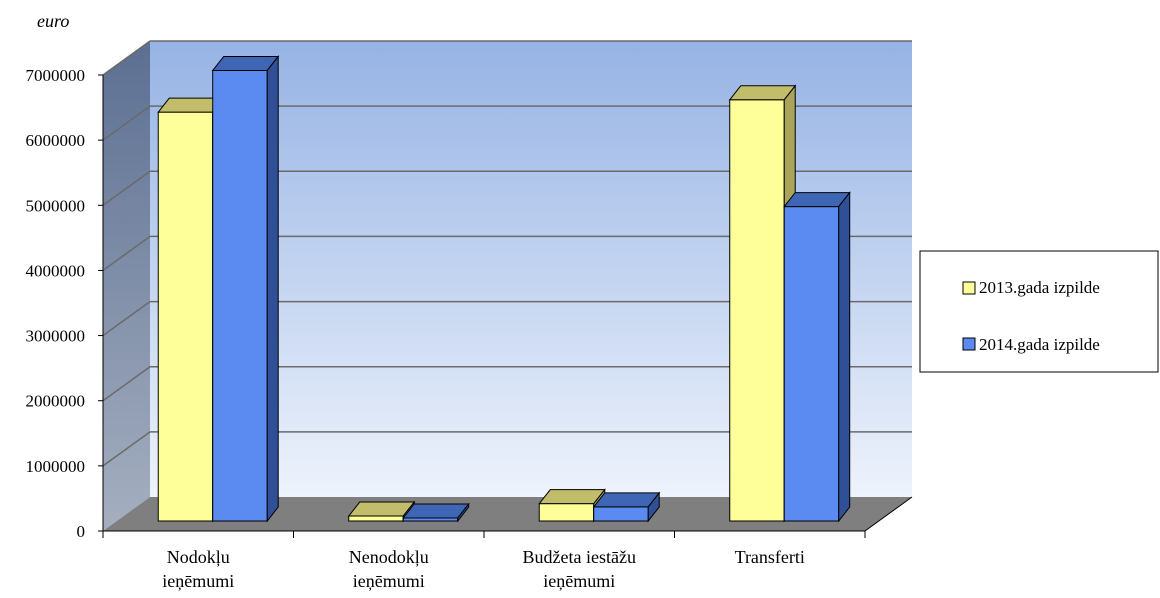 Image resolution: width=1160 pixels, height=598 pixels. What do you see at coordinates (770, 557) in the screenshot?
I see `x-tick-label: Transferti` at bounding box center [770, 557].